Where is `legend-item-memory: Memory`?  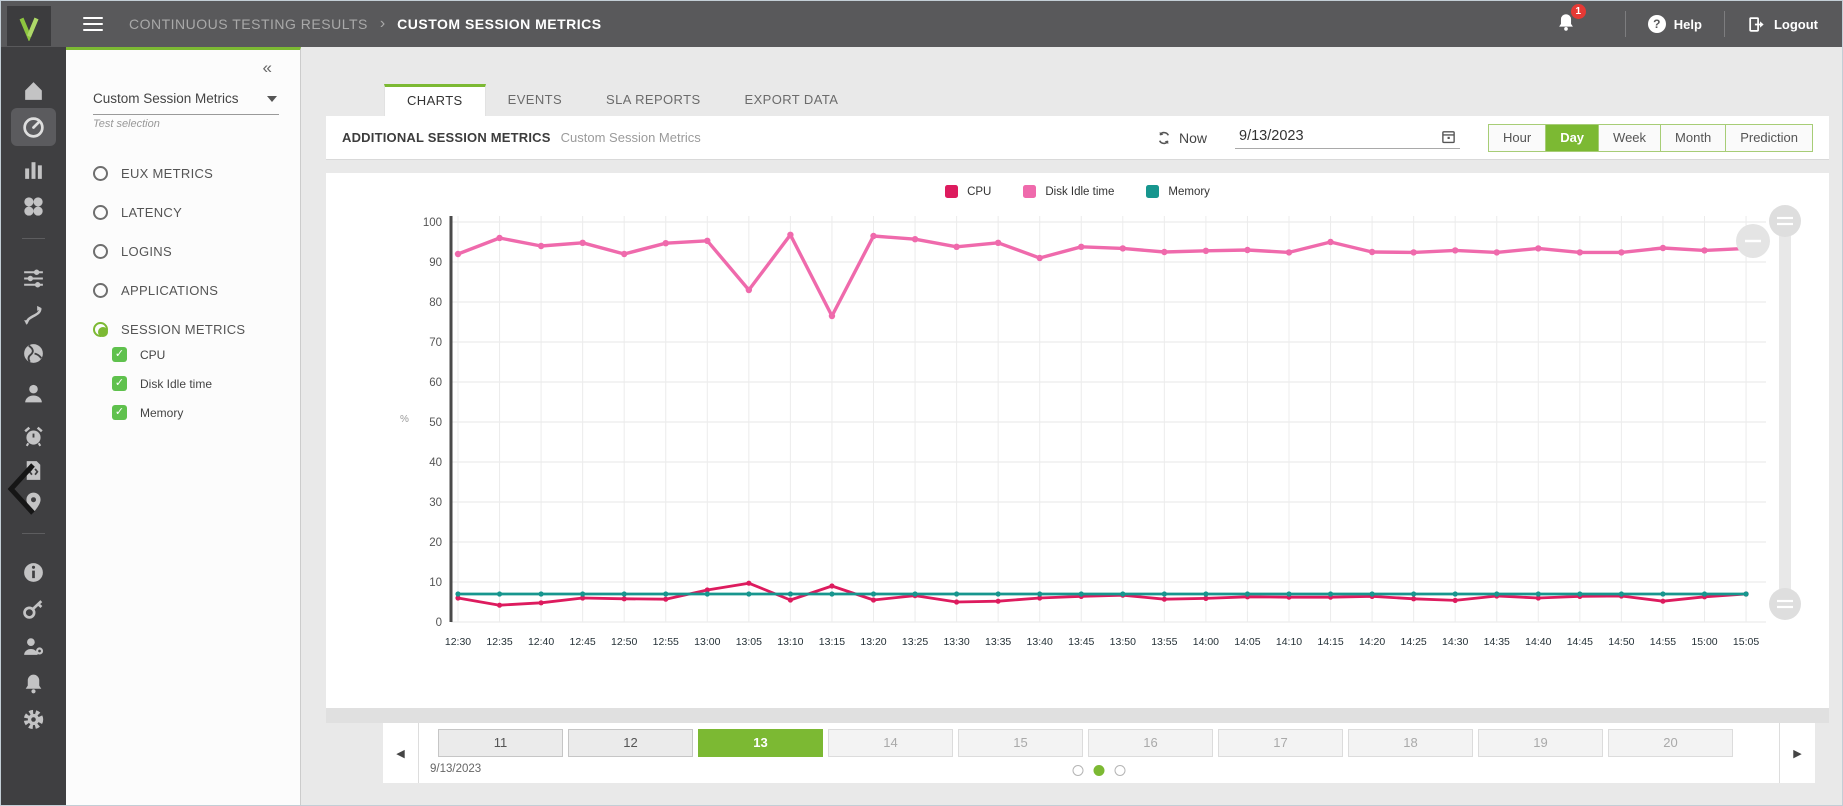
legend-item-memory: Memory is located at coordinates (1178, 191).